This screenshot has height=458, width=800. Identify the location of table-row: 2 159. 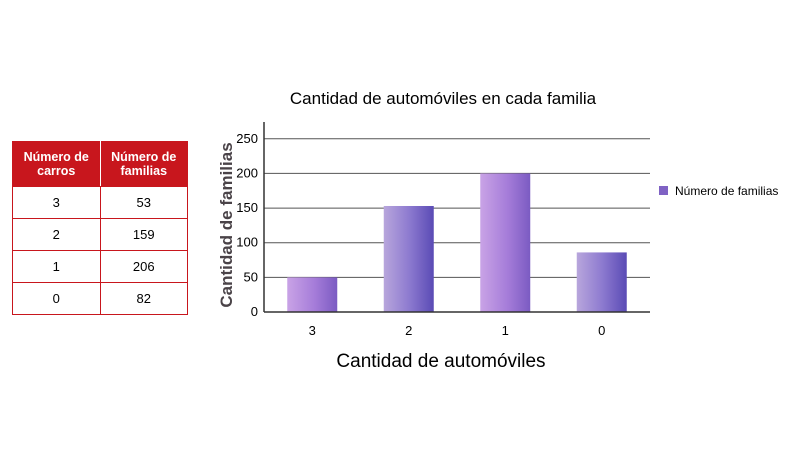
(100, 234).